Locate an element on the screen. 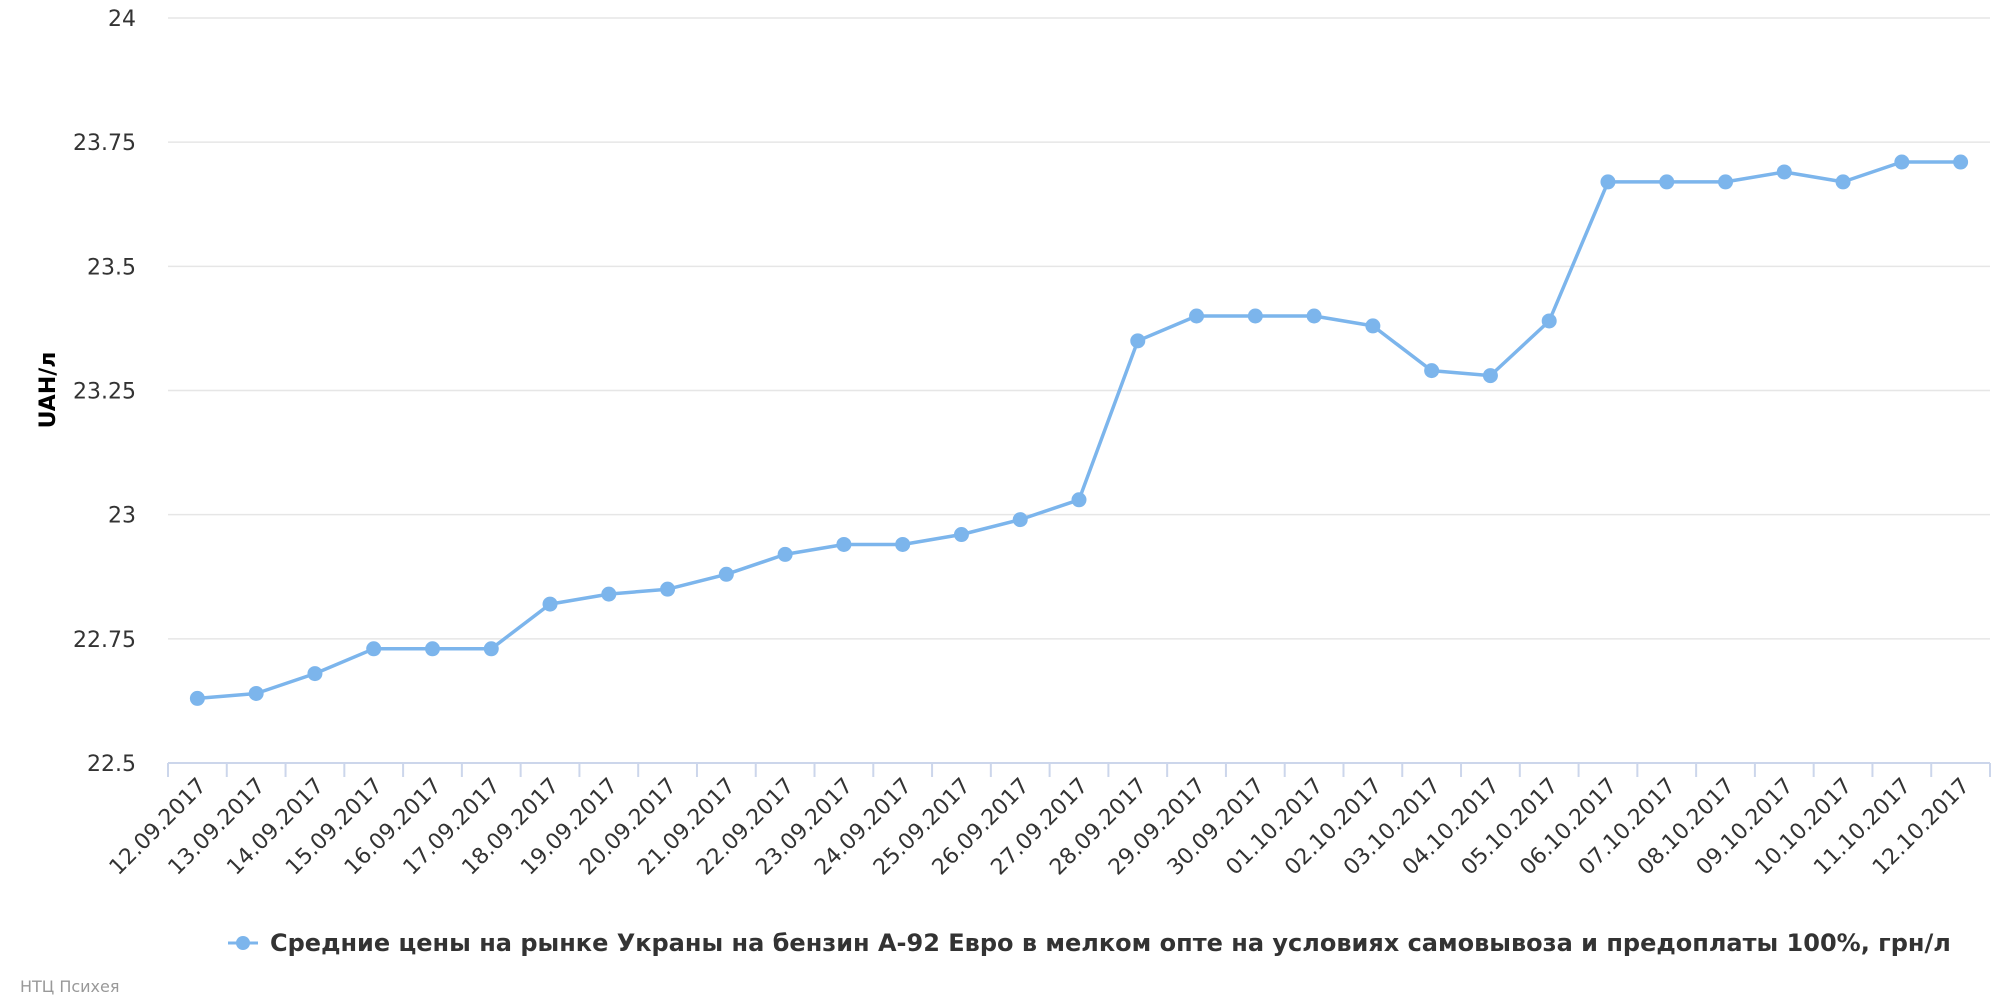 This screenshot has width=2000, height=1000. y-tick-label: 22.75 is located at coordinates (104, 640).